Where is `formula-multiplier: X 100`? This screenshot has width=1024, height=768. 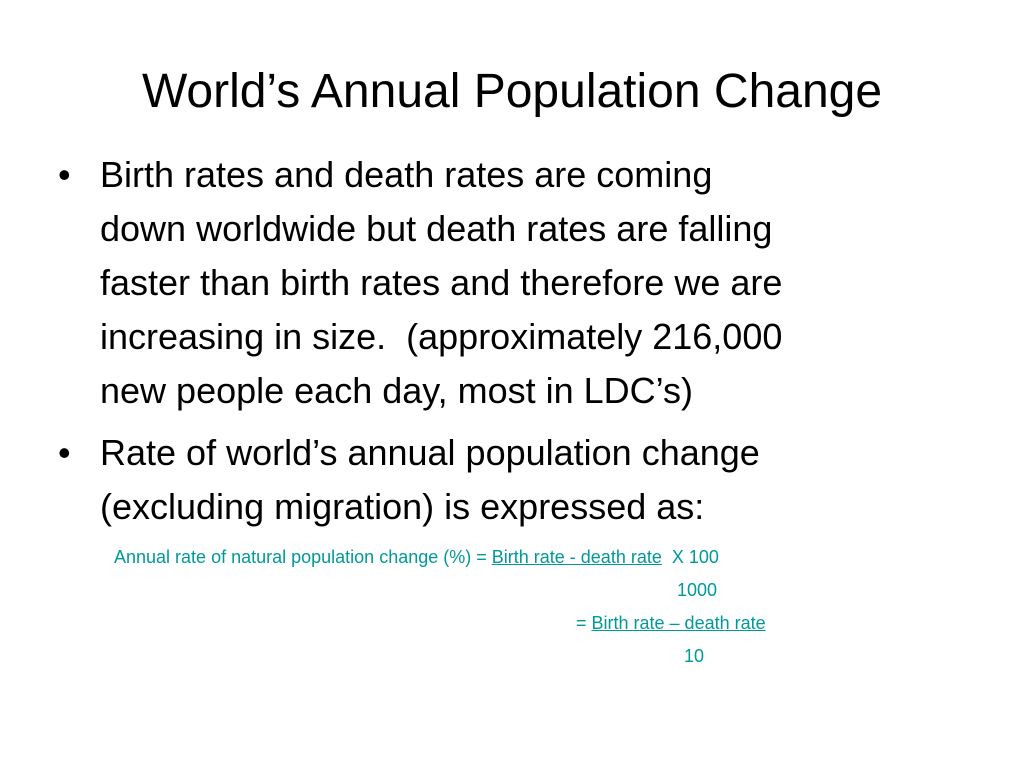 formula-multiplier: X 100 is located at coordinates (690, 557).